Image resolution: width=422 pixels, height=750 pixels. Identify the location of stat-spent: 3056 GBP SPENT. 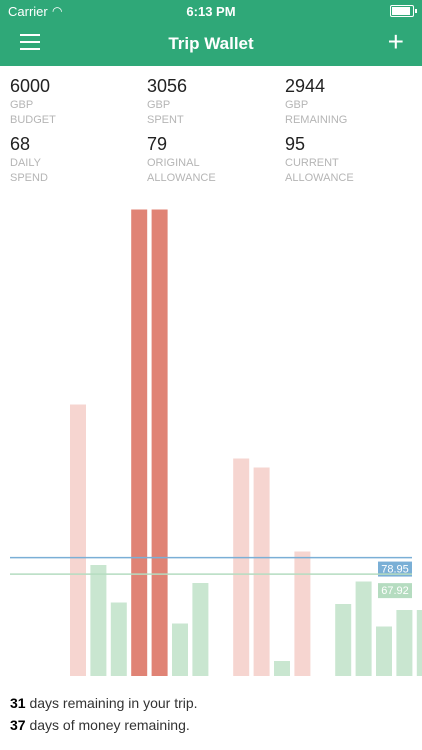
(212, 101).